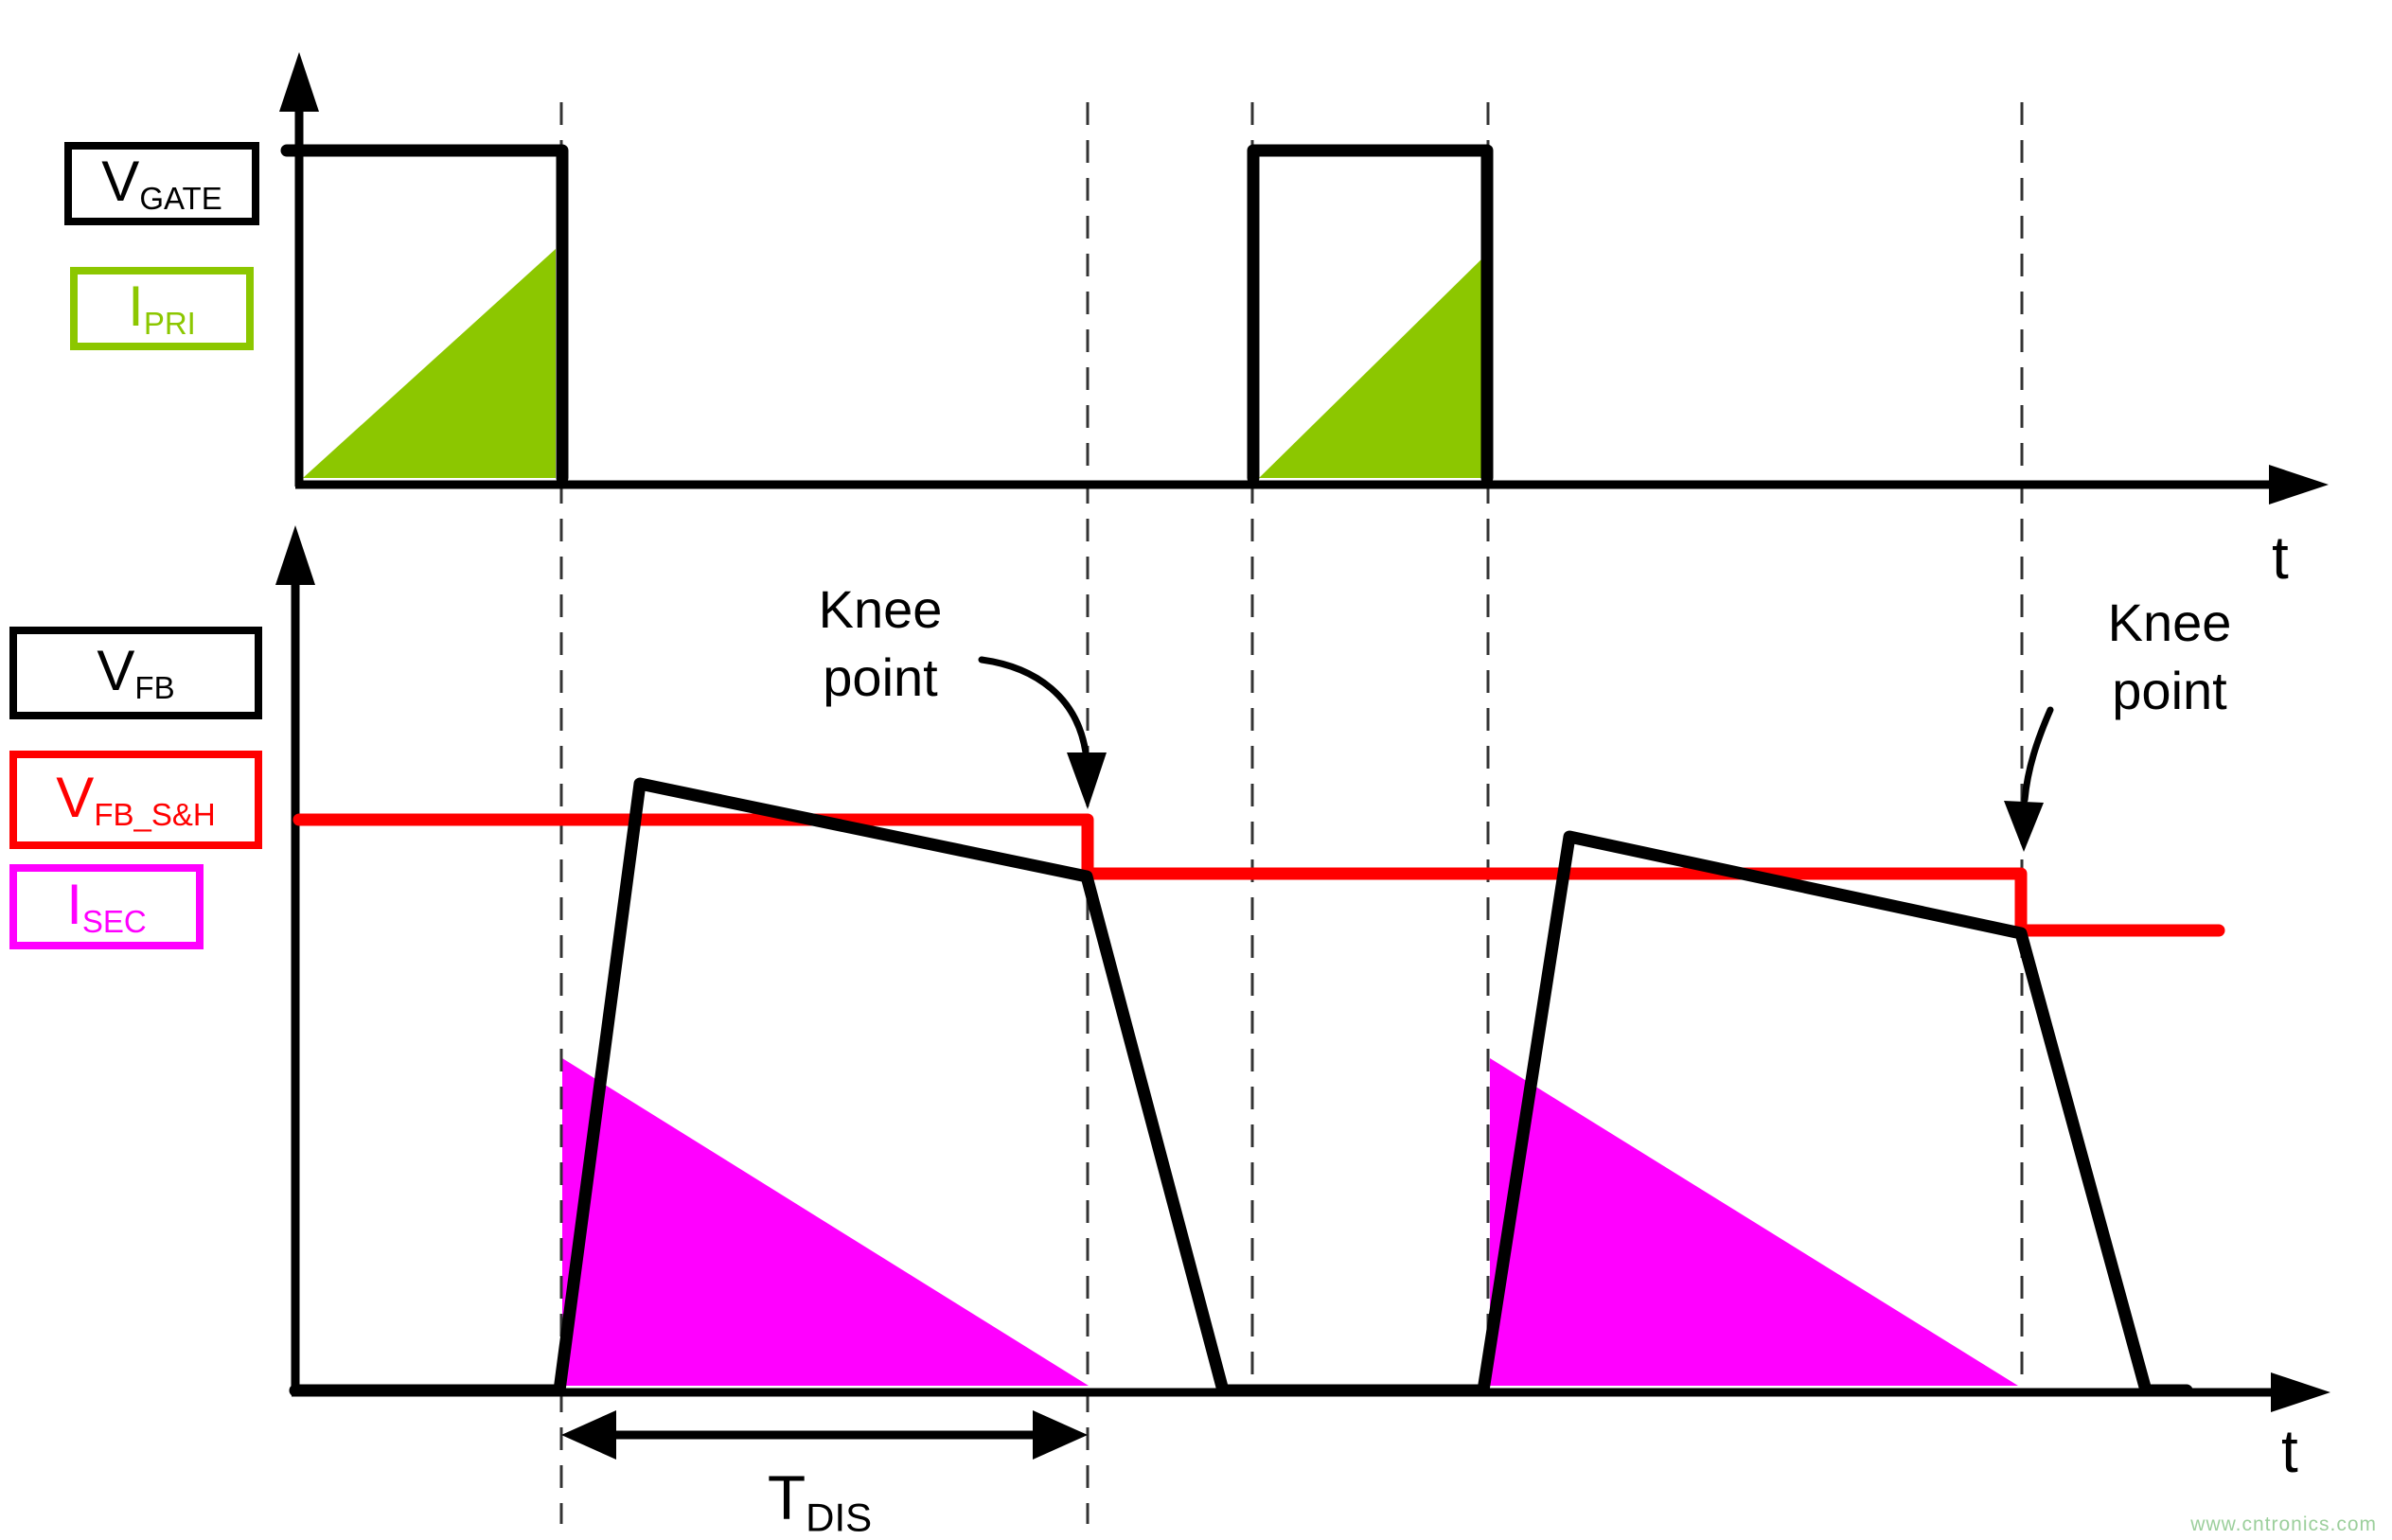  Describe the element at coordinates (2289, 1451) in the screenshot. I see `t-axis-label-bottom: t` at that location.